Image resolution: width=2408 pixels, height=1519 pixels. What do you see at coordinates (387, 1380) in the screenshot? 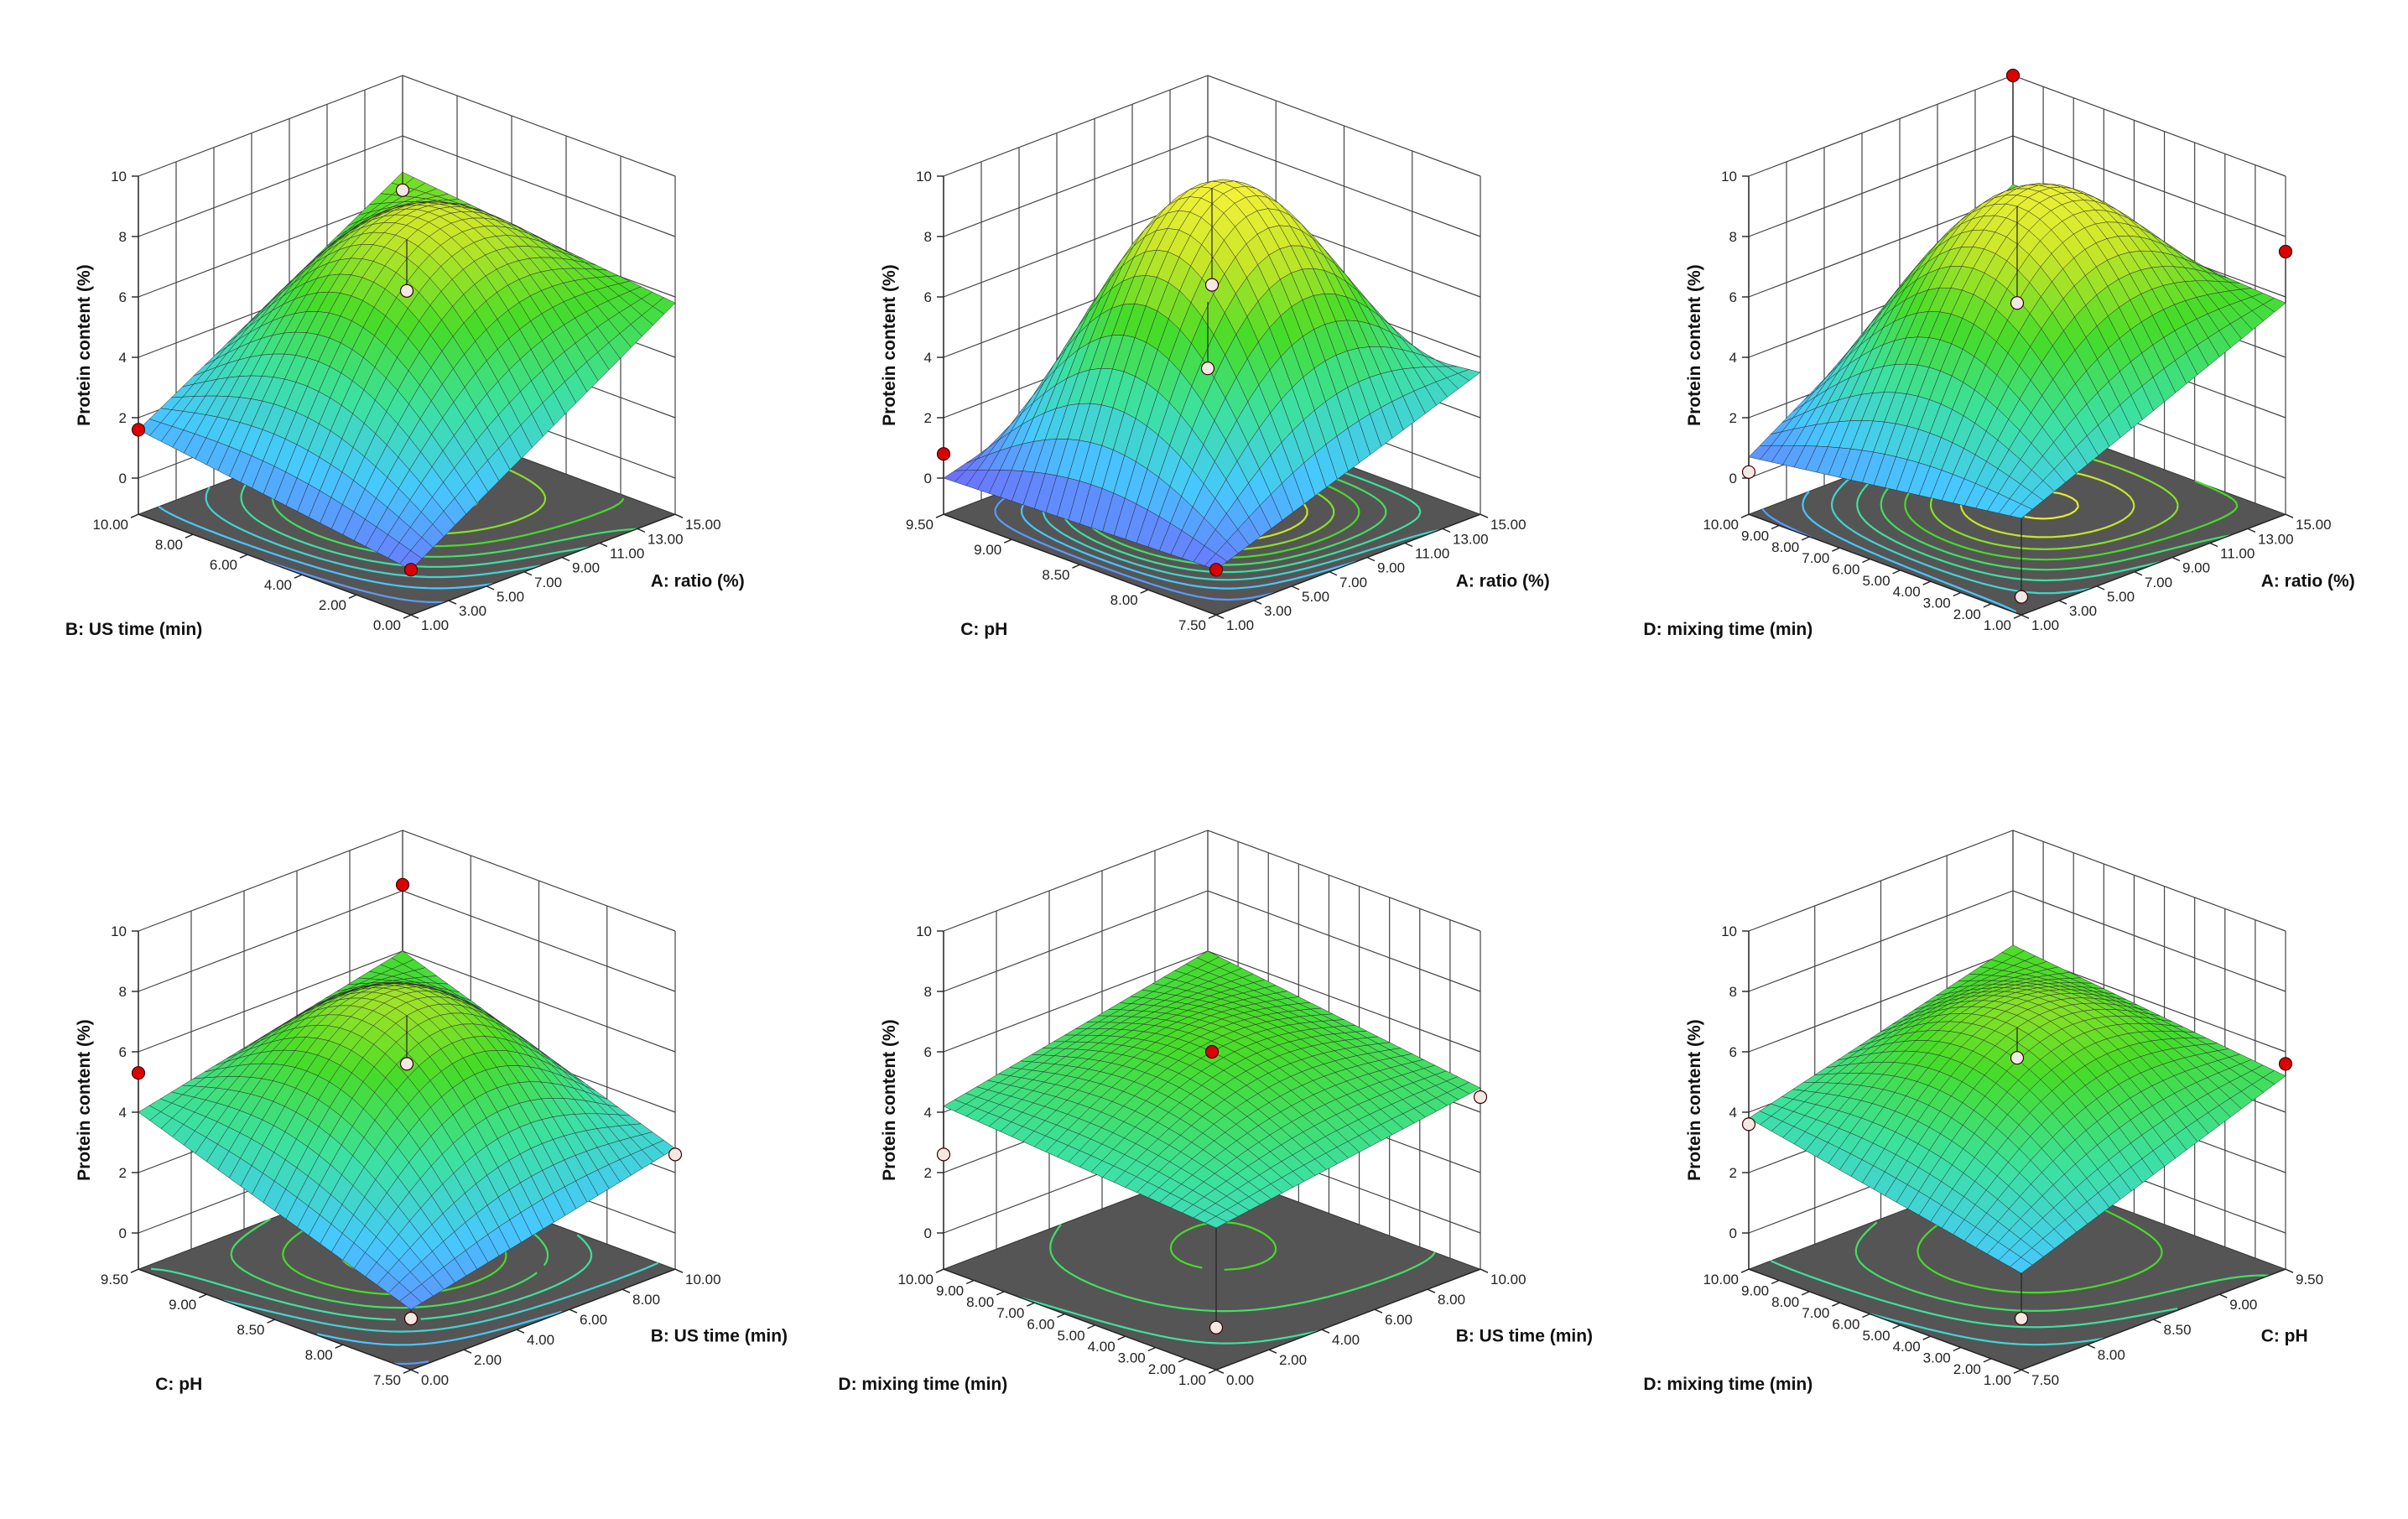
I see `y-tick-label: 7.50` at bounding box center [387, 1380].